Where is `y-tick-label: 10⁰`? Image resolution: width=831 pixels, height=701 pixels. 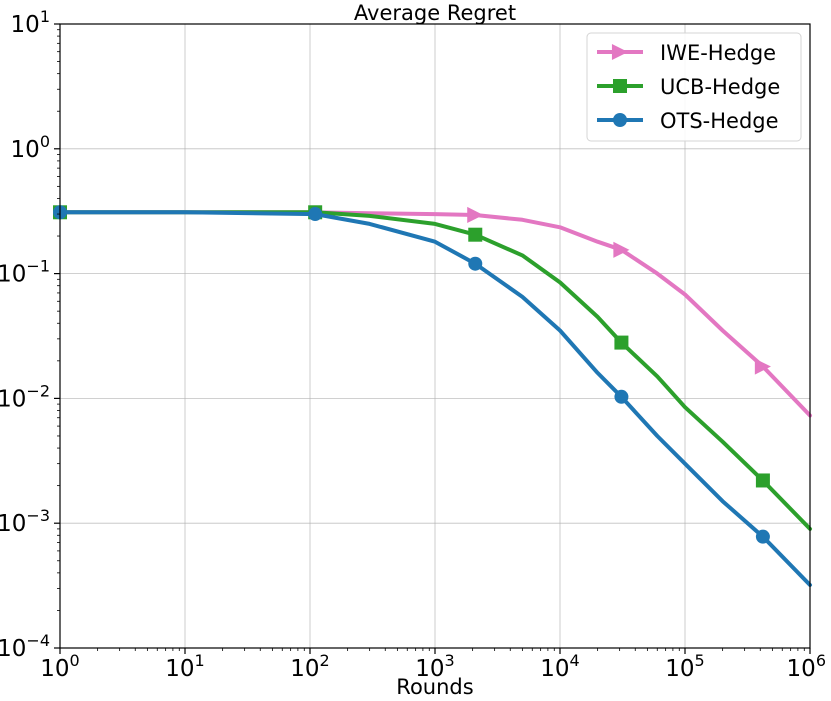
y-tick-label: 10⁰ is located at coordinates (30, 147).